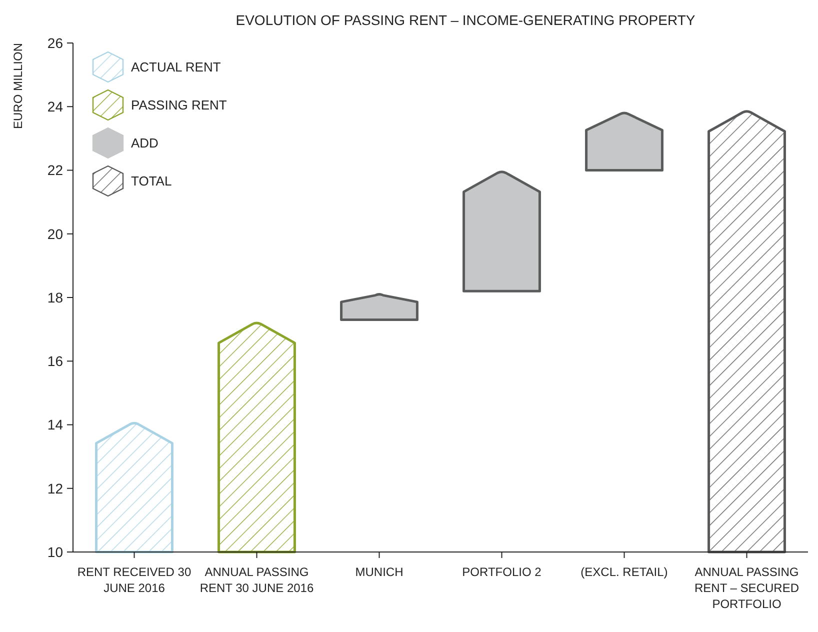 The image size is (818, 632). What do you see at coordinates (134, 580) in the screenshot?
I see `x-tick-label: RENT RECEIVED 30 JUNE 2016` at bounding box center [134, 580].